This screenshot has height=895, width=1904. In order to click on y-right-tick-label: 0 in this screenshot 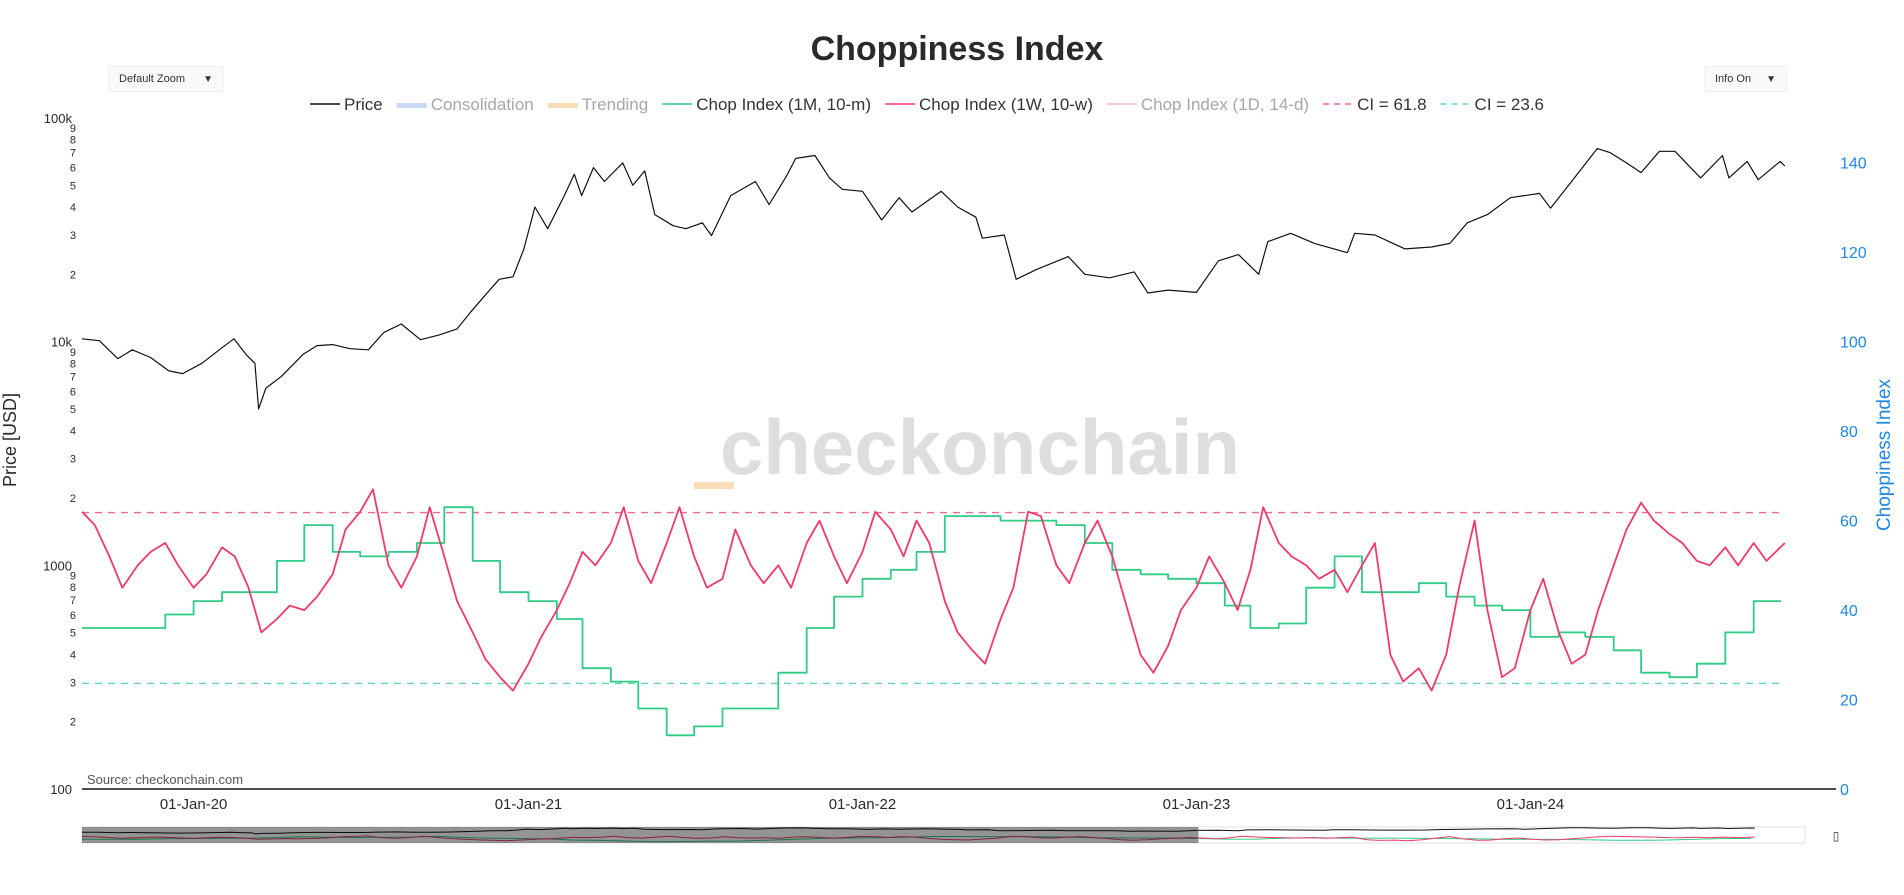, I will do `click(1844, 790)`.